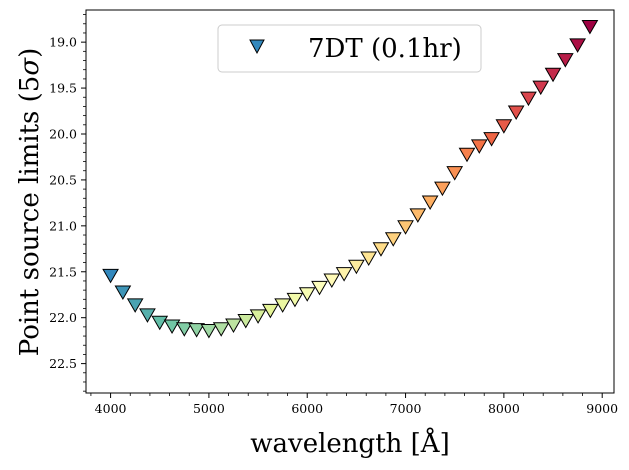  Describe the element at coordinates (30, 216) in the screenshot. I see `y-axis-label-text: Point source limits (5` at that location.